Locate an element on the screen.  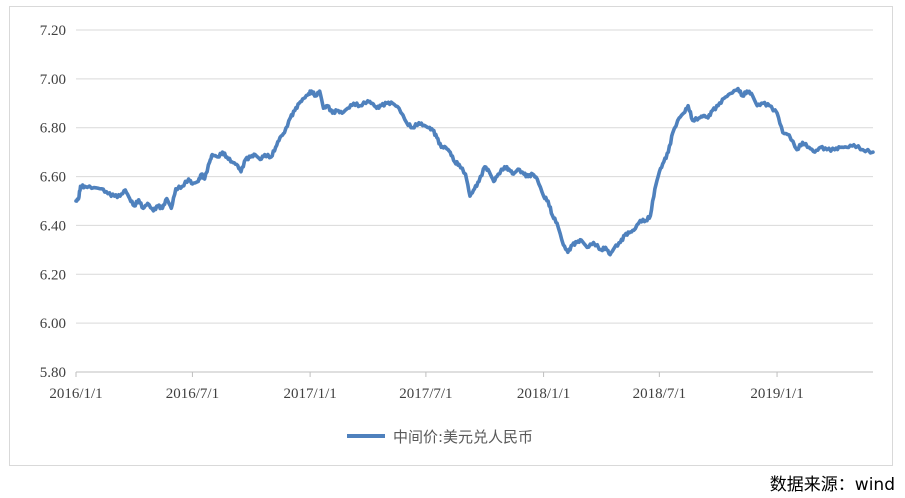
y-tick-label: 6.60 is located at coordinates (53, 178).